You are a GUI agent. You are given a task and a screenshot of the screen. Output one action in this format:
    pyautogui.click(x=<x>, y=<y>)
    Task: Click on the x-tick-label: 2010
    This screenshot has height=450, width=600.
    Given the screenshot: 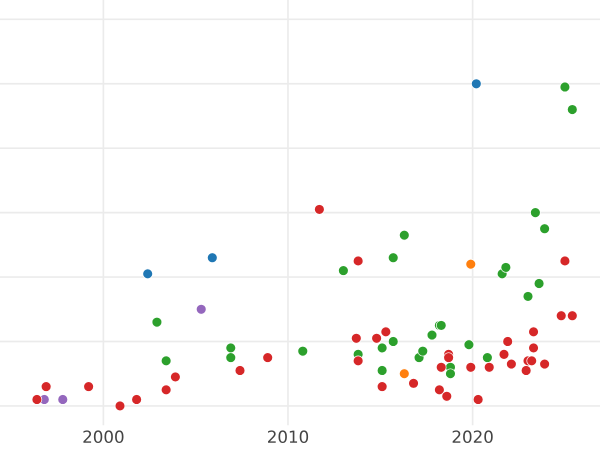 What is the action you would take?
    pyautogui.click(x=288, y=437)
    